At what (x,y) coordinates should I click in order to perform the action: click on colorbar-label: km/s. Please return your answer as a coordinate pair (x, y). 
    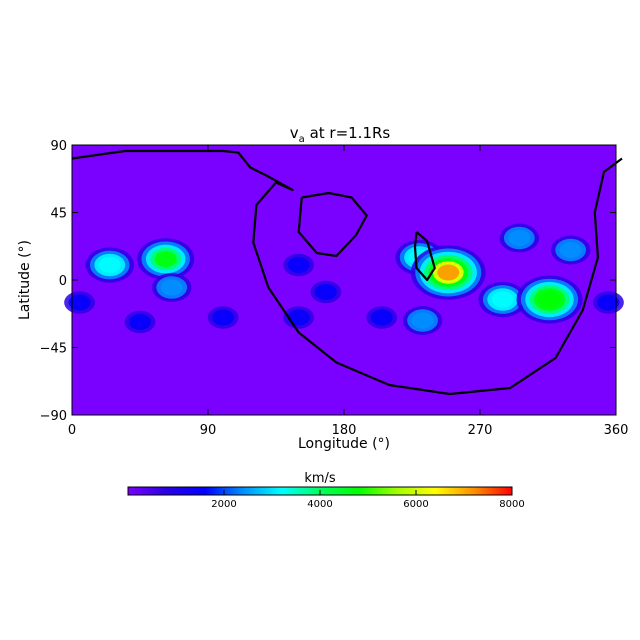
    Looking at the image, I should click on (320, 478).